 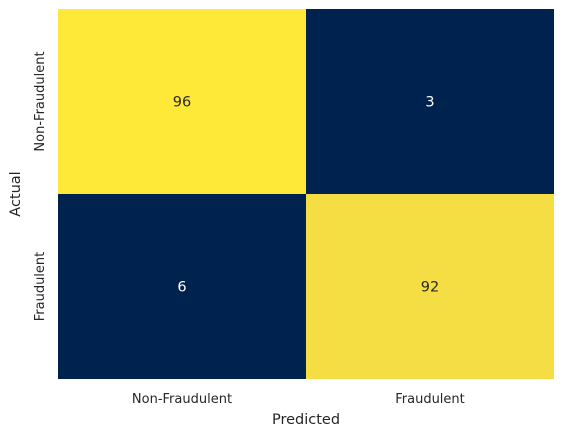 I want to click on cell-value-label: 3, so click(x=429, y=103).